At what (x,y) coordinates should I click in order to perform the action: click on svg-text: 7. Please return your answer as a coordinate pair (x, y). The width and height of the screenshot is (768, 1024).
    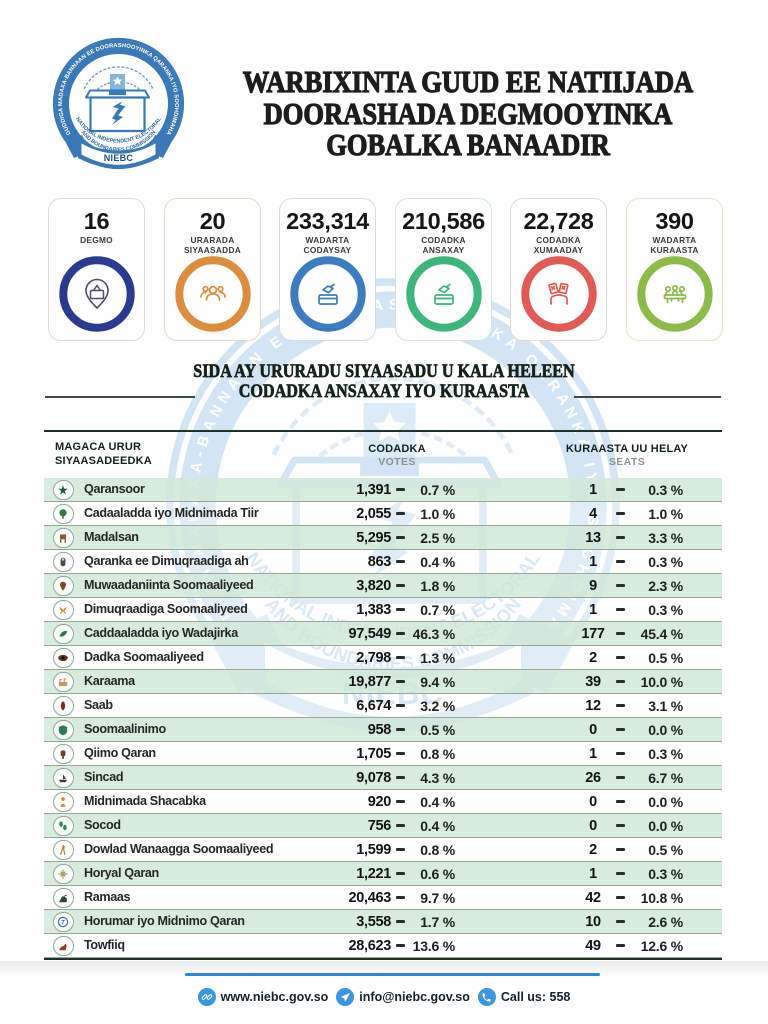
    Looking at the image, I should click on (63, 922).